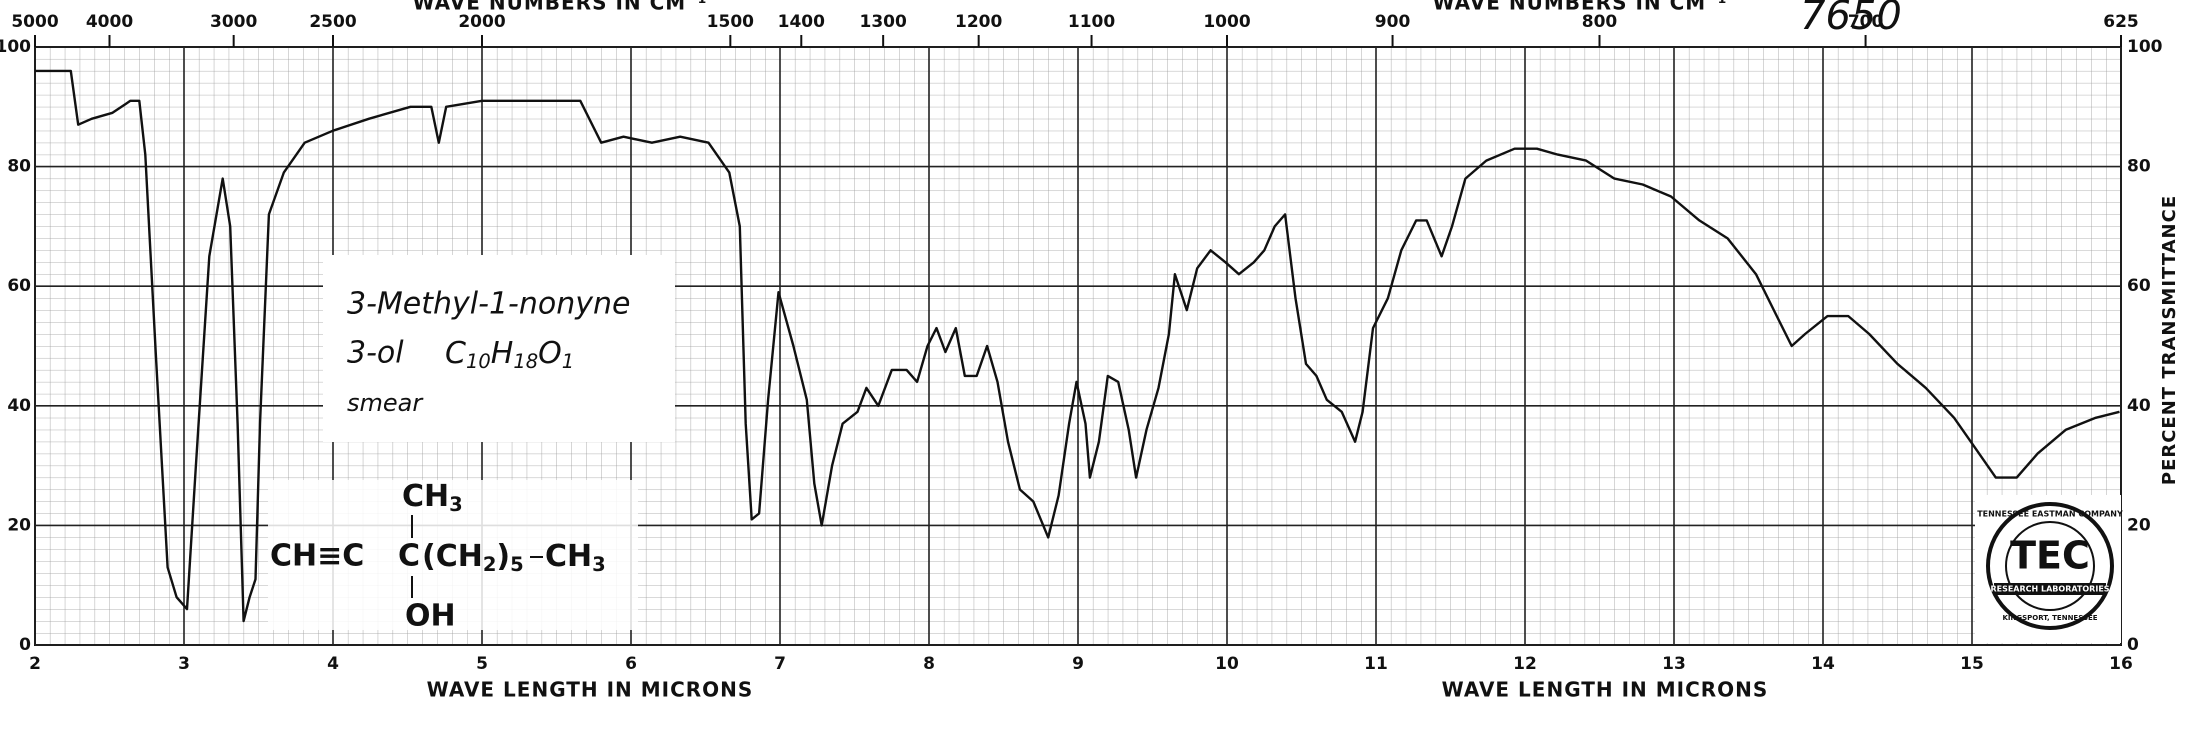 This screenshot has width=2188, height=749. Describe the element at coordinates (2139, 286) in the screenshot. I see `y2-tick-label: 60` at that location.